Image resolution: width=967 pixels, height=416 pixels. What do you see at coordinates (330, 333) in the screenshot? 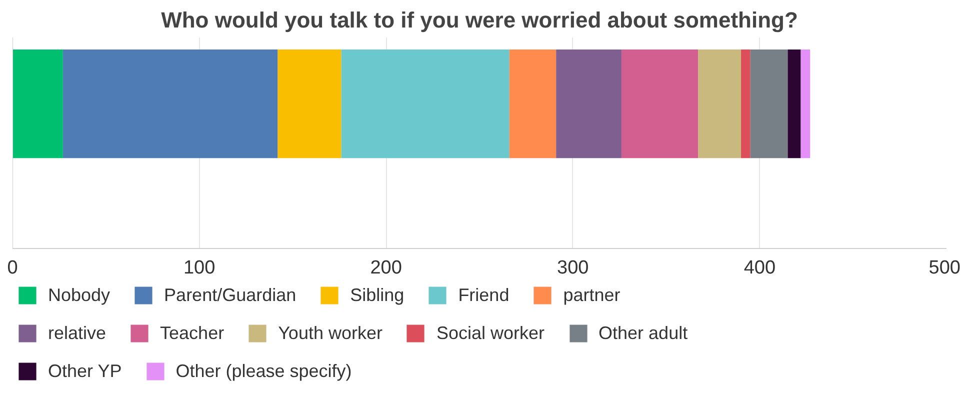
I see `legend-label: Youth worker` at bounding box center [330, 333].